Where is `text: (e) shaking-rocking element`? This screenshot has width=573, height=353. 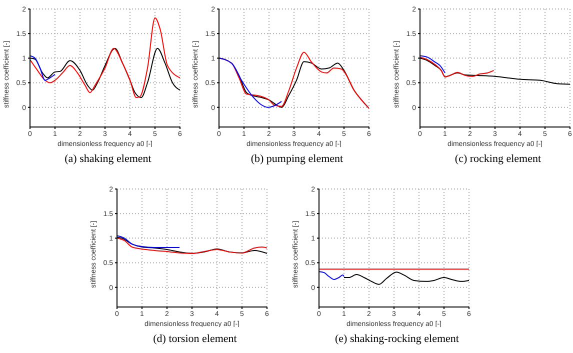 text: (e) shaking-rocking element is located at coordinates (397, 339).